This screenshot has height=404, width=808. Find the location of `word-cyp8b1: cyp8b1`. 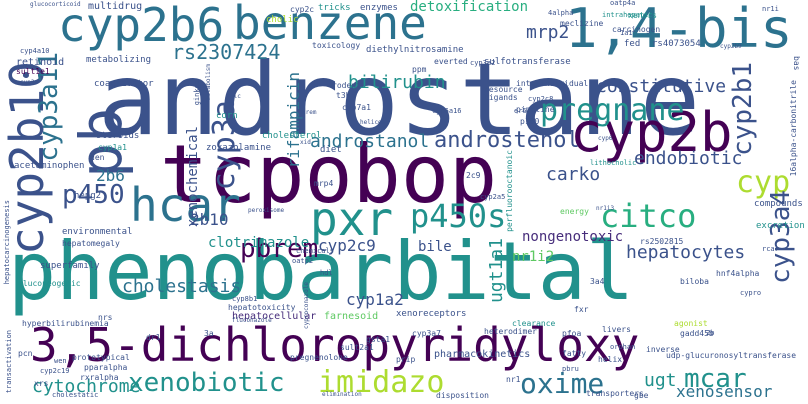

word-cyp8b1: cyp8b1 is located at coordinates (245, 299).